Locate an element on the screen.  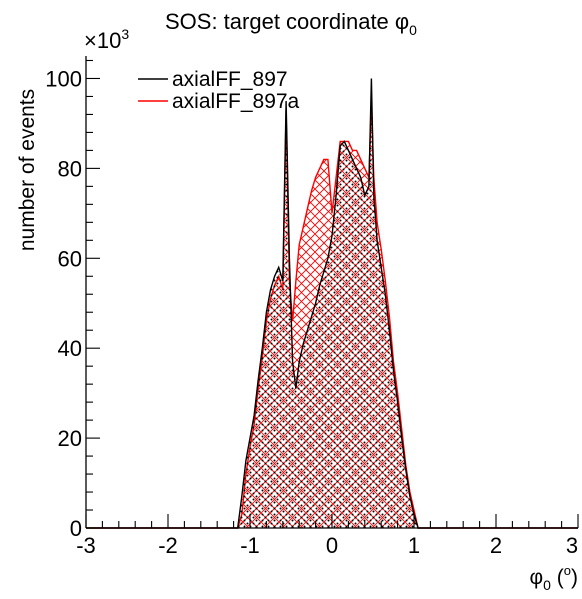
y-tick-label: 100 is located at coordinates (63, 78).